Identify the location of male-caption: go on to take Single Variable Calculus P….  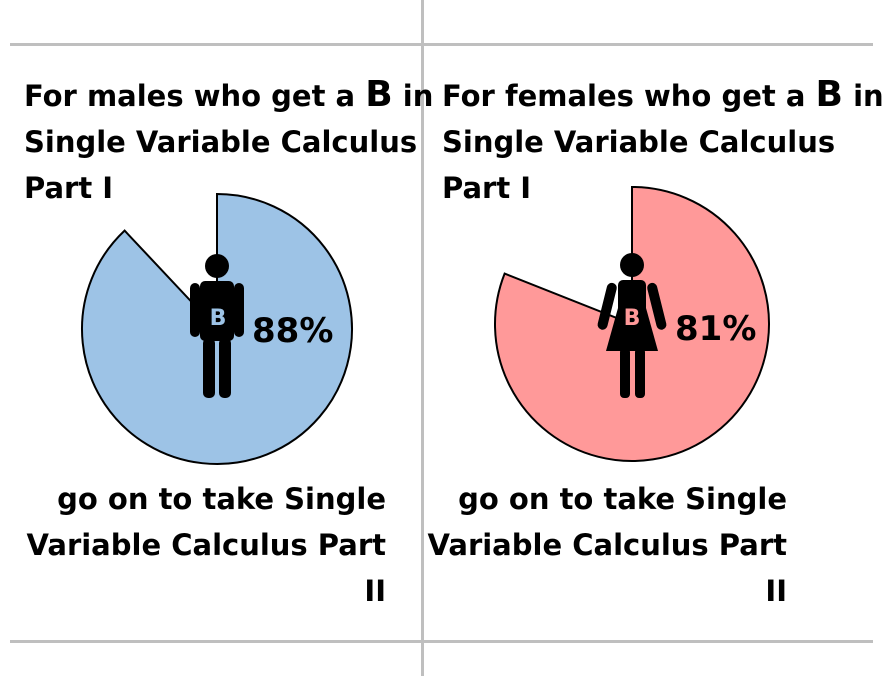
(206, 545).